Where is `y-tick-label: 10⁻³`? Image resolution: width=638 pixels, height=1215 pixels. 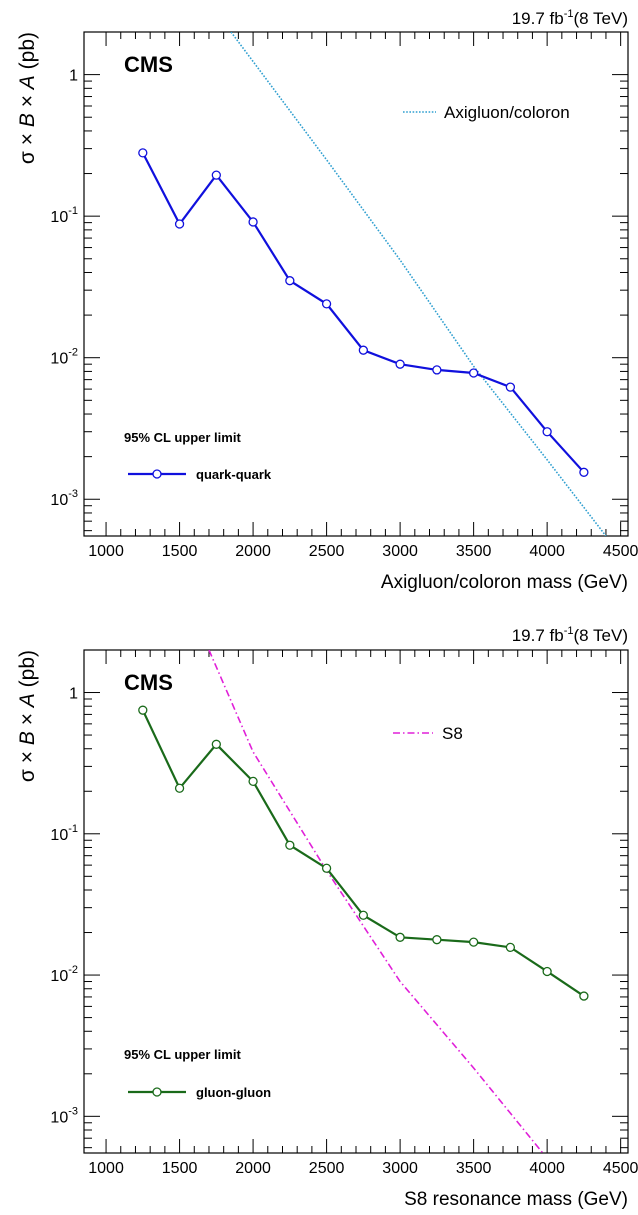 y-tick-label: 10⁻³ is located at coordinates (64, 498).